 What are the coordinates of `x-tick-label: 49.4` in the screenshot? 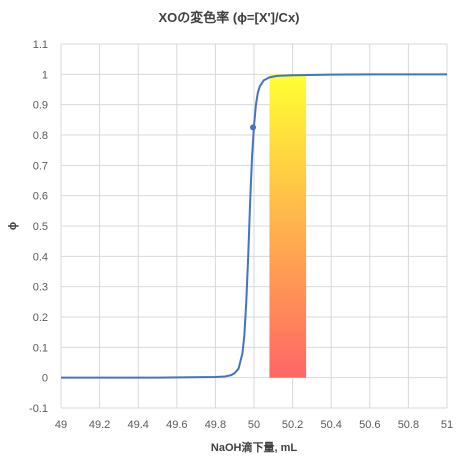 It's located at (137, 425).